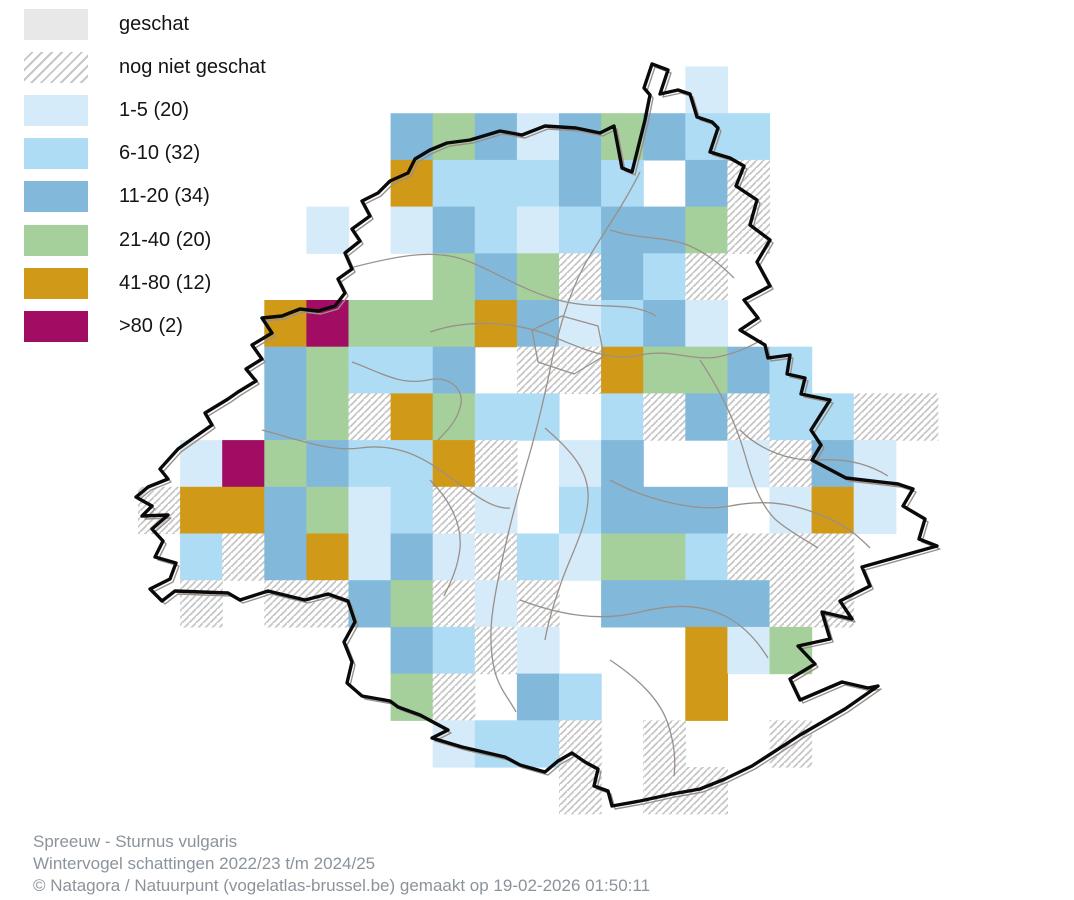 The width and height of the screenshot is (1074, 900). Describe the element at coordinates (154, 23) in the screenshot. I see `legend-label-geschat: geschat` at that location.